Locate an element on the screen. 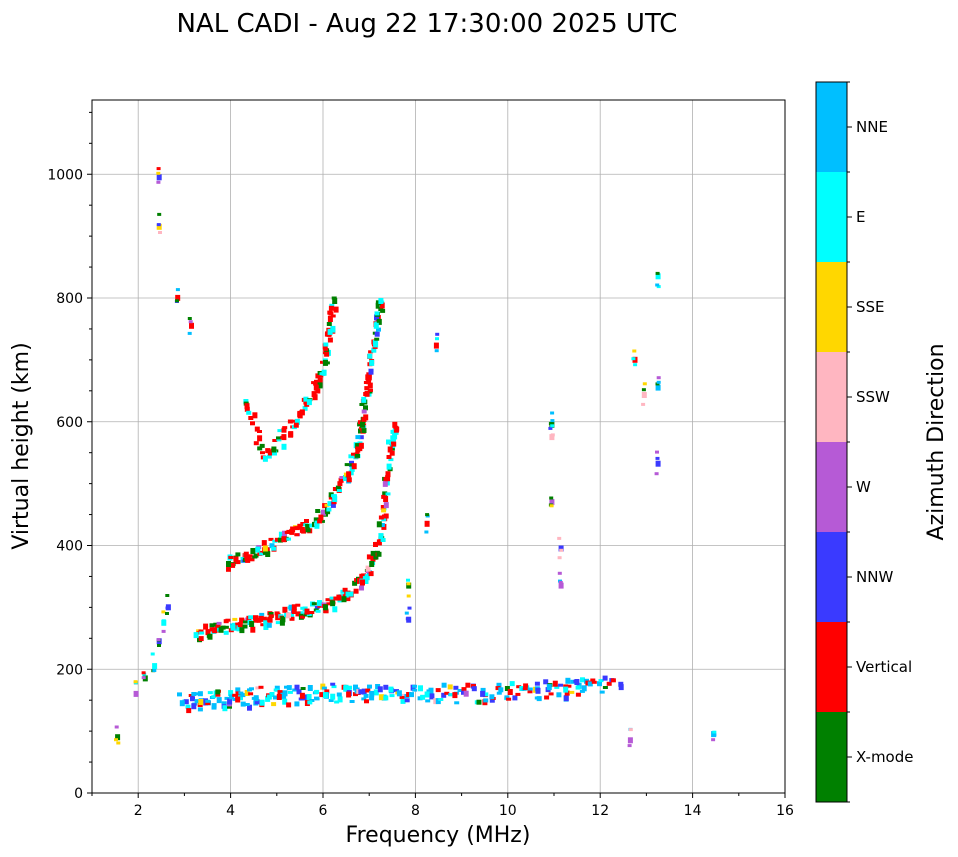  x-tick-label: 2 is located at coordinates (138, 811).